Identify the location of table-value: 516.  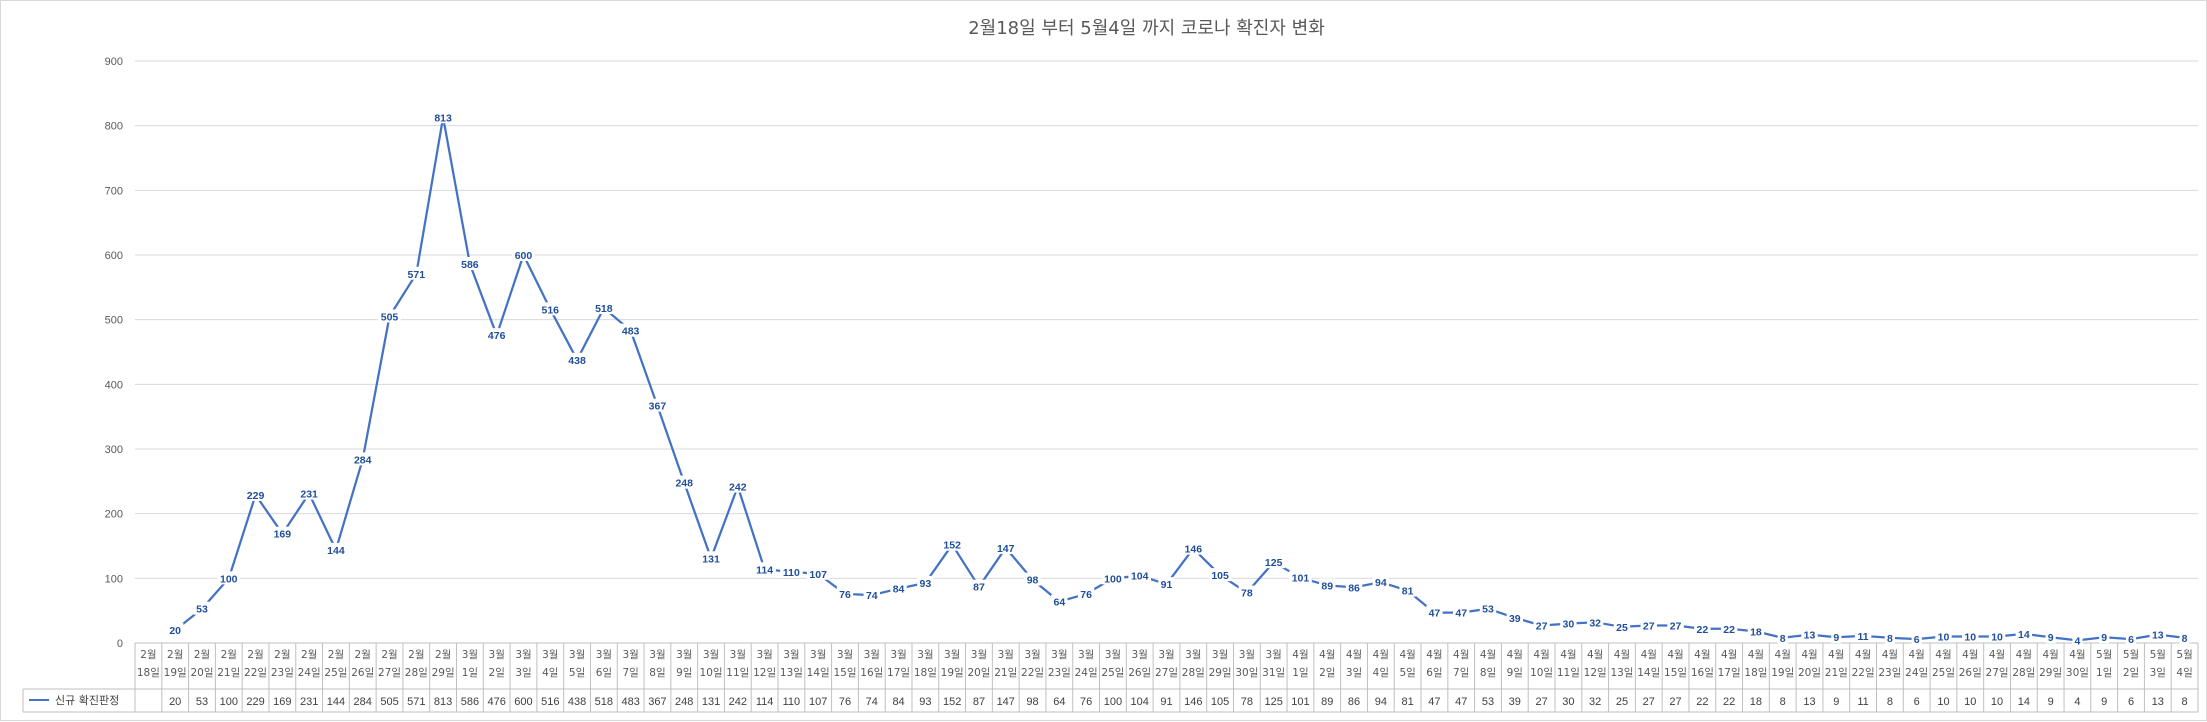
(550, 702).